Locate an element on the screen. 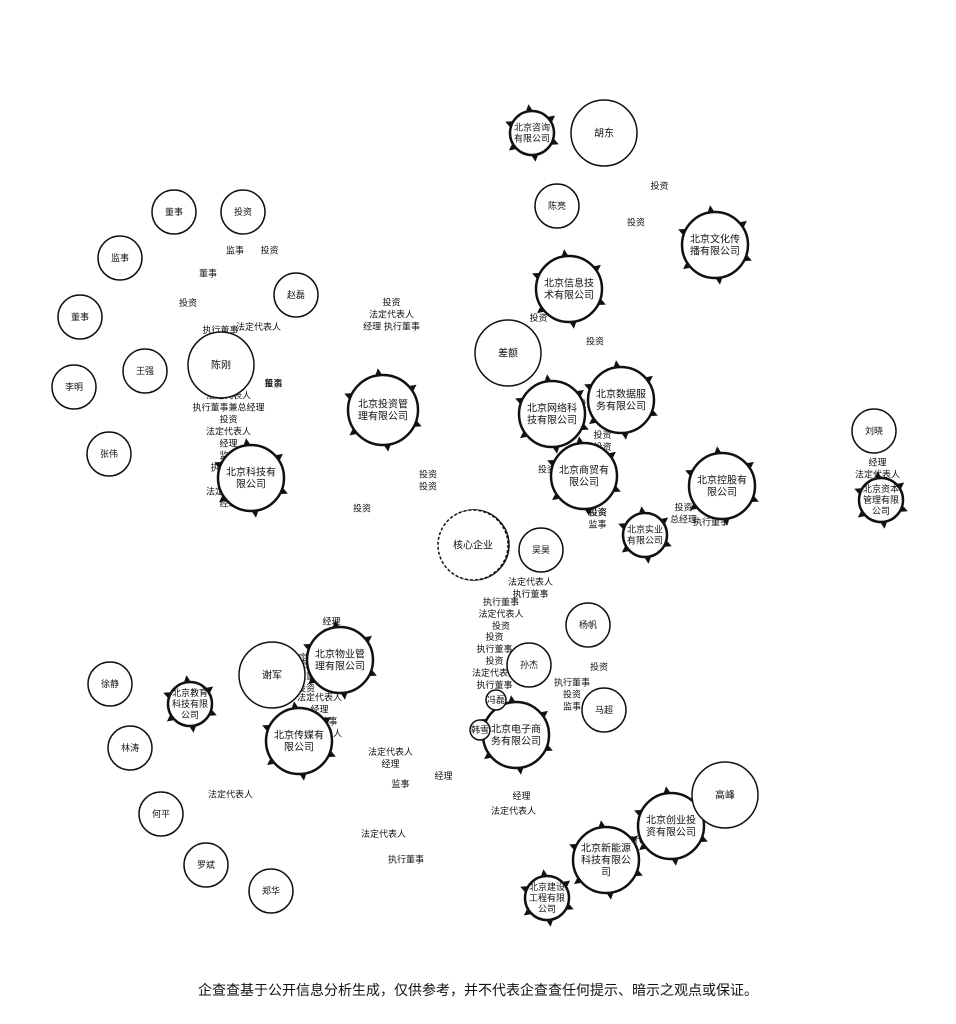  node-label: 北京实业 is located at coordinates (645, 530).